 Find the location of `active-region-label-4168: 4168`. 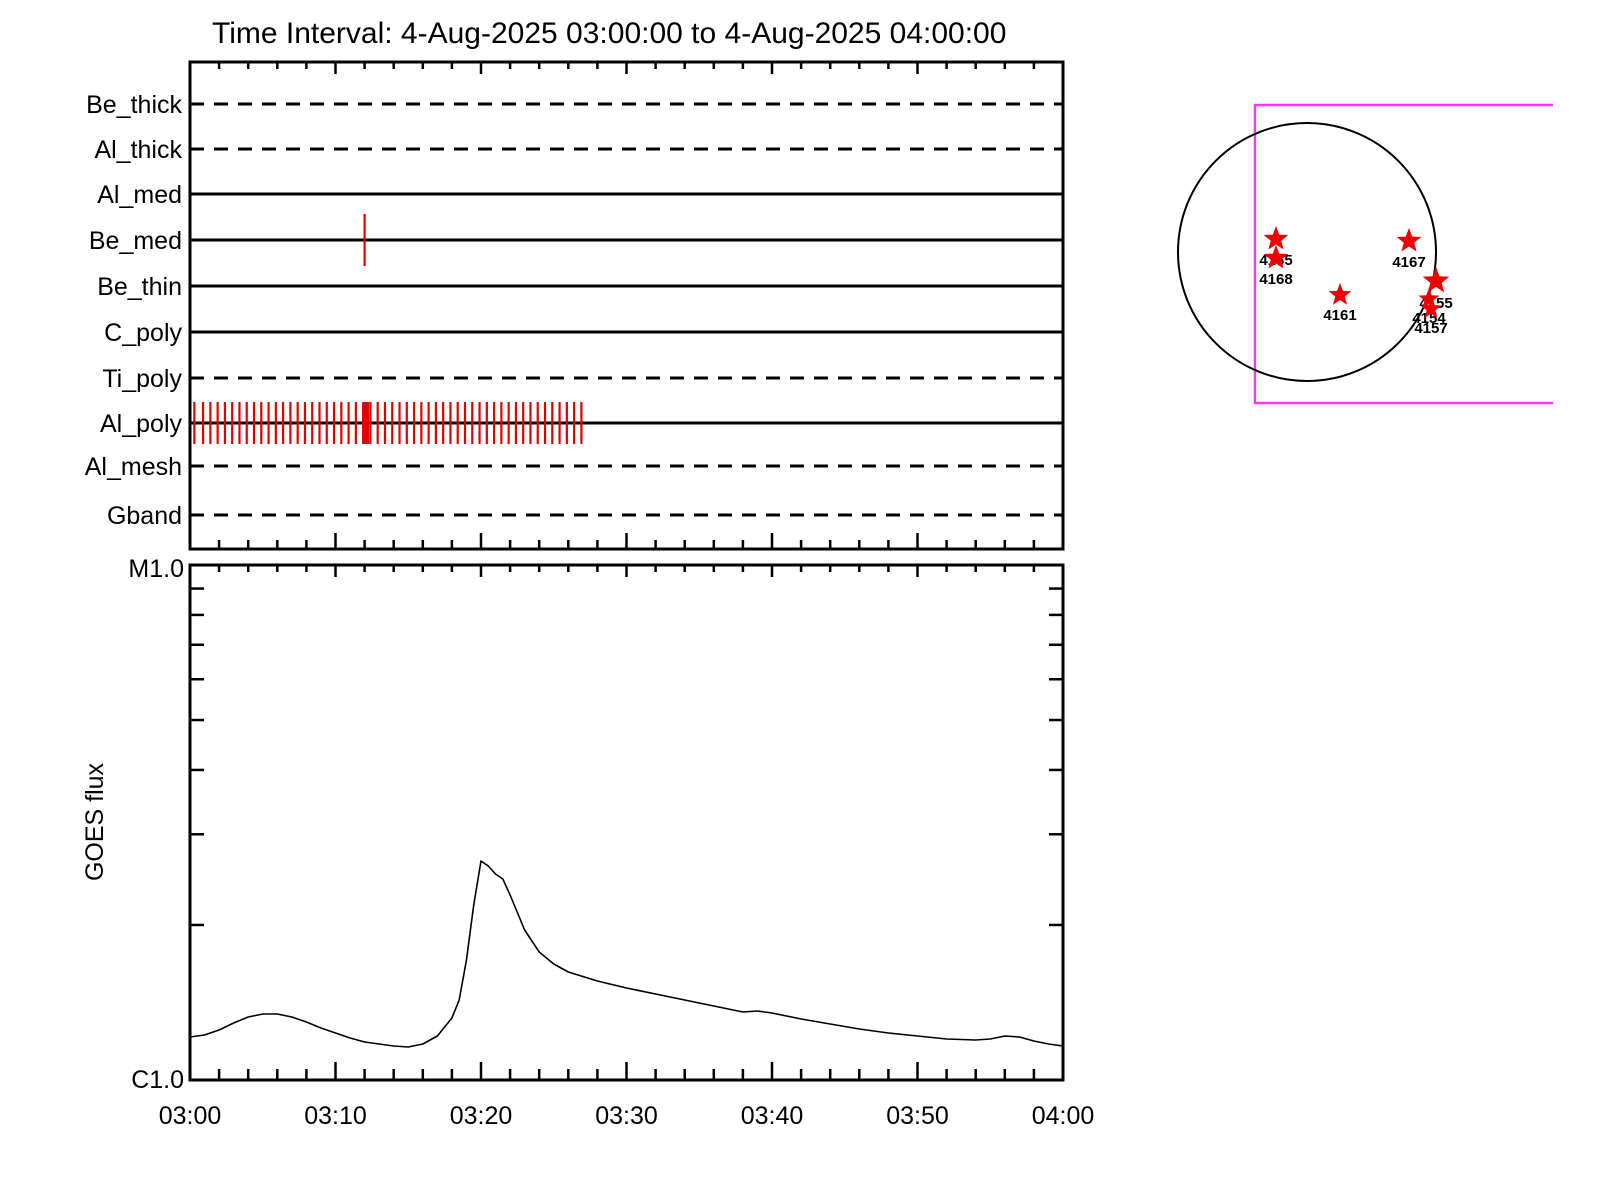

active-region-label-4168: 4168 is located at coordinates (1275, 279).